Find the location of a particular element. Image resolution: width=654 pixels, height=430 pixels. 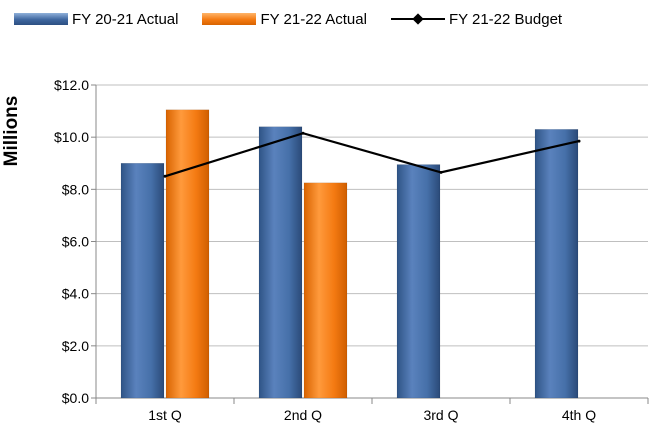

legend-label: FY 21-22 Budget is located at coordinates (505, 19).